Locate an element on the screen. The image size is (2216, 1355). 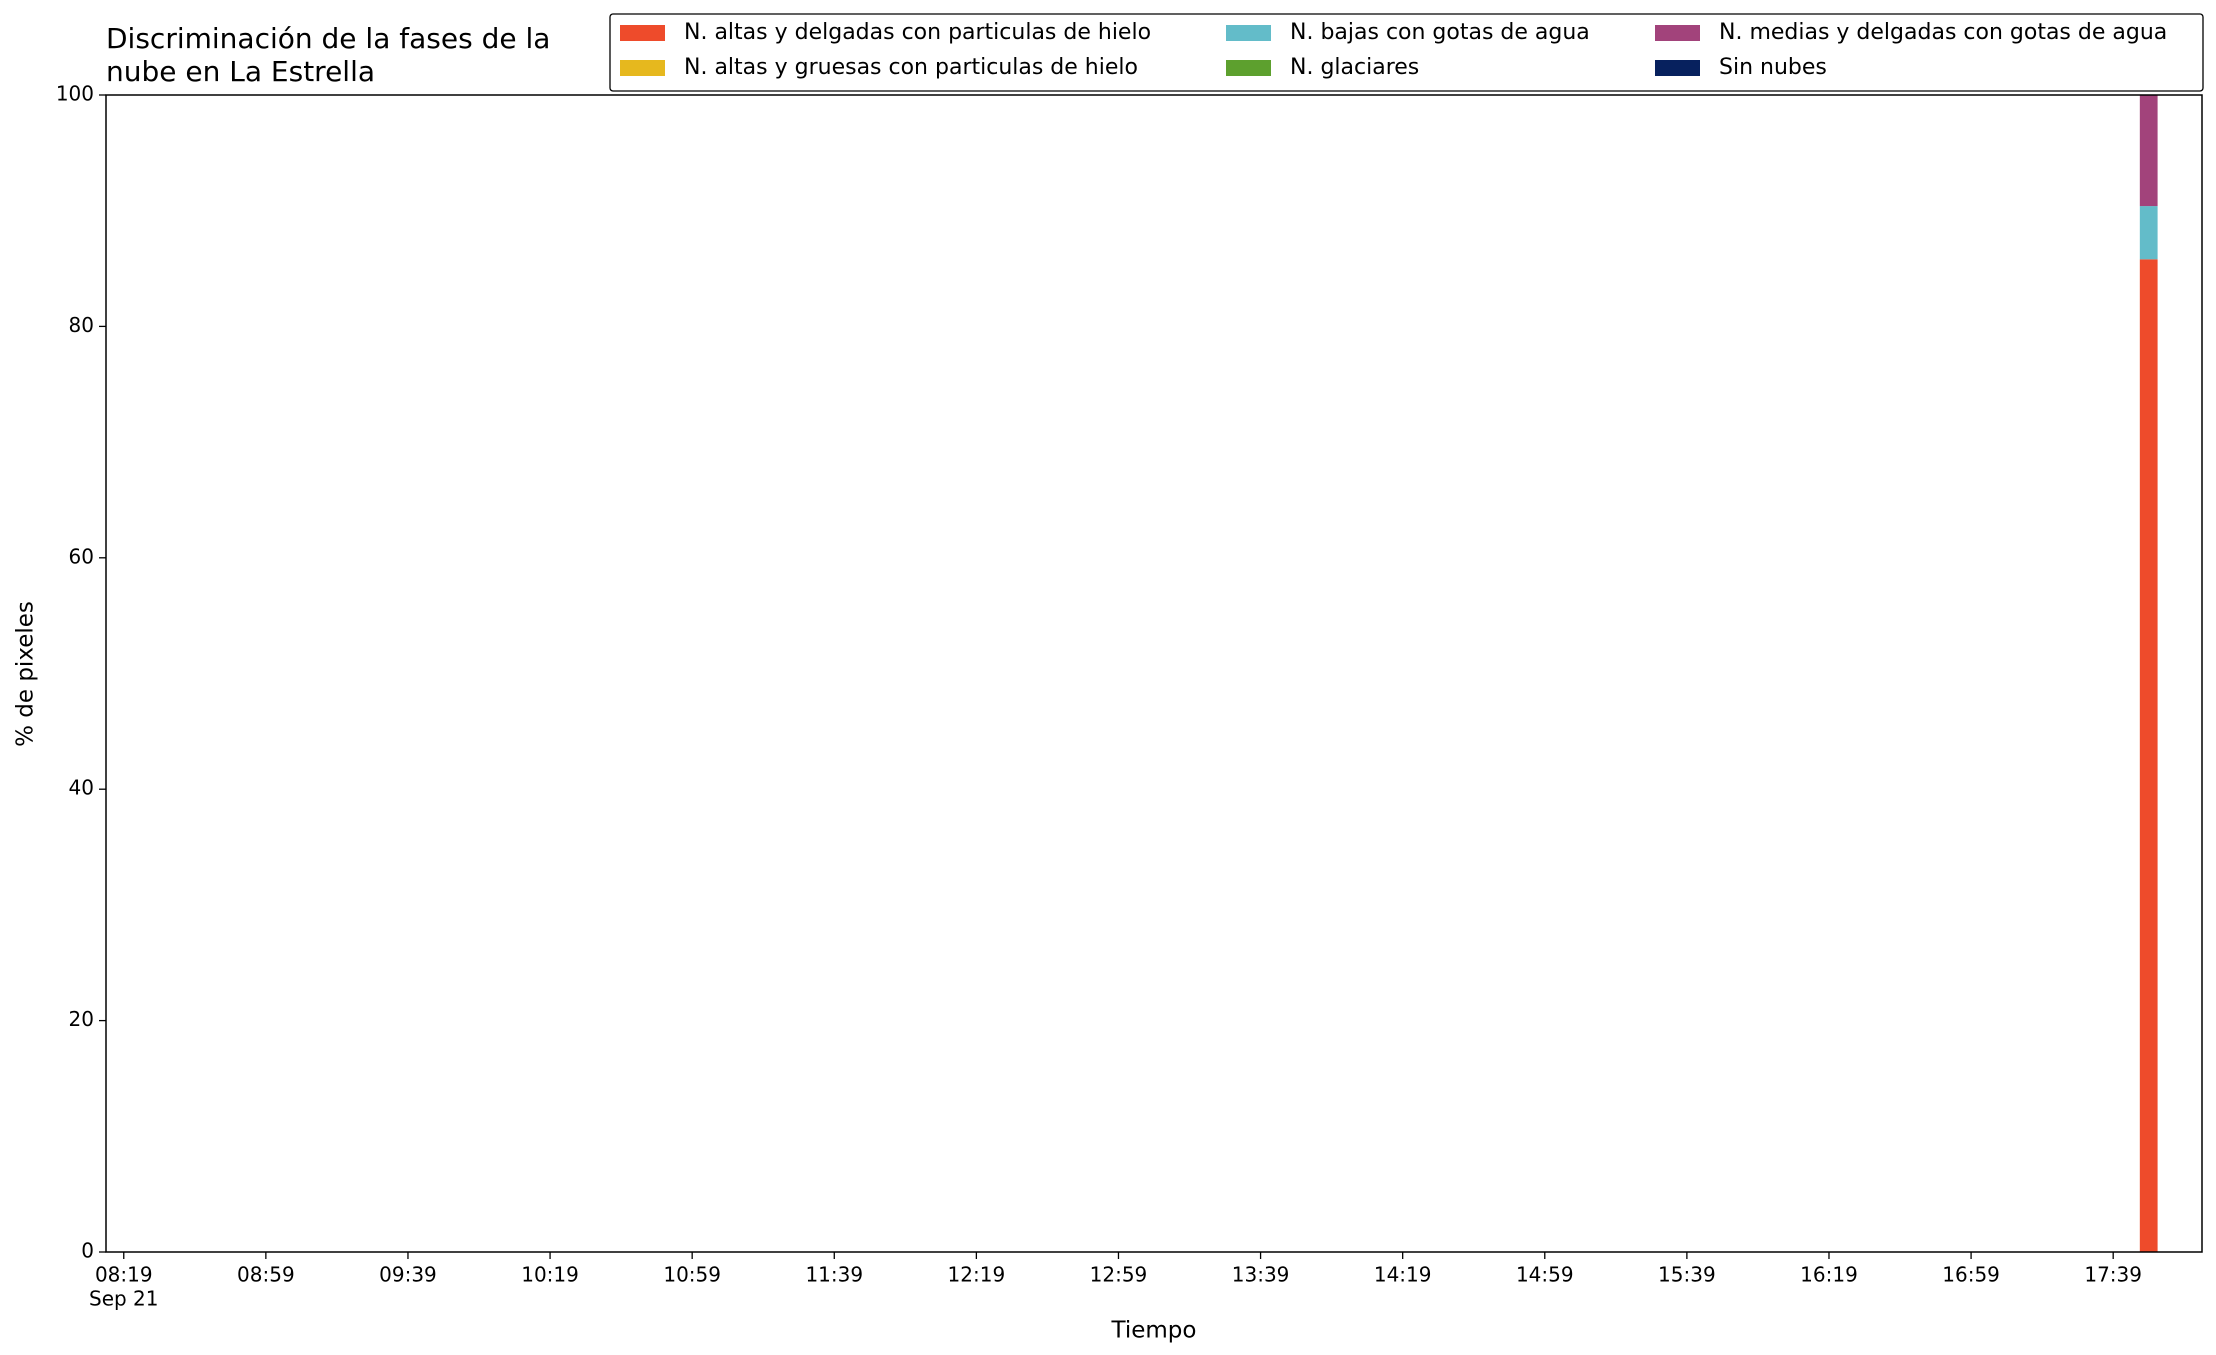
y-tick-label: 20 is located at coordinates (81, 1019).